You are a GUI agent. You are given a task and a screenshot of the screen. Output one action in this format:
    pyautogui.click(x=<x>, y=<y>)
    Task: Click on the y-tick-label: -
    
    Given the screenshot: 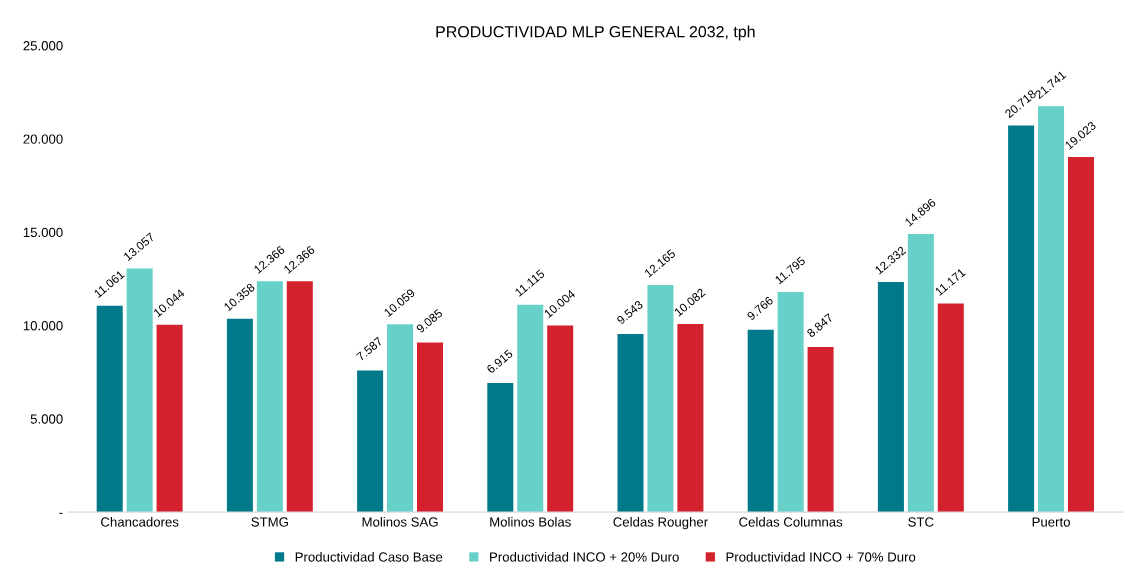 What is the action you would take?
    pyautogui.click(x=61, y=513)
    